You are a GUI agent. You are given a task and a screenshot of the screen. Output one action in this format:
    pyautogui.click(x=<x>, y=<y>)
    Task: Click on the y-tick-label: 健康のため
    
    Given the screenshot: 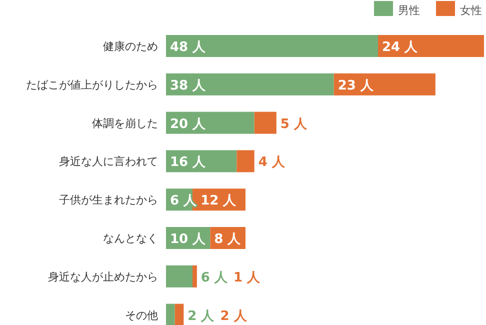 What is the action you would take?
    pyautogui.click(x=130, y=46)
    